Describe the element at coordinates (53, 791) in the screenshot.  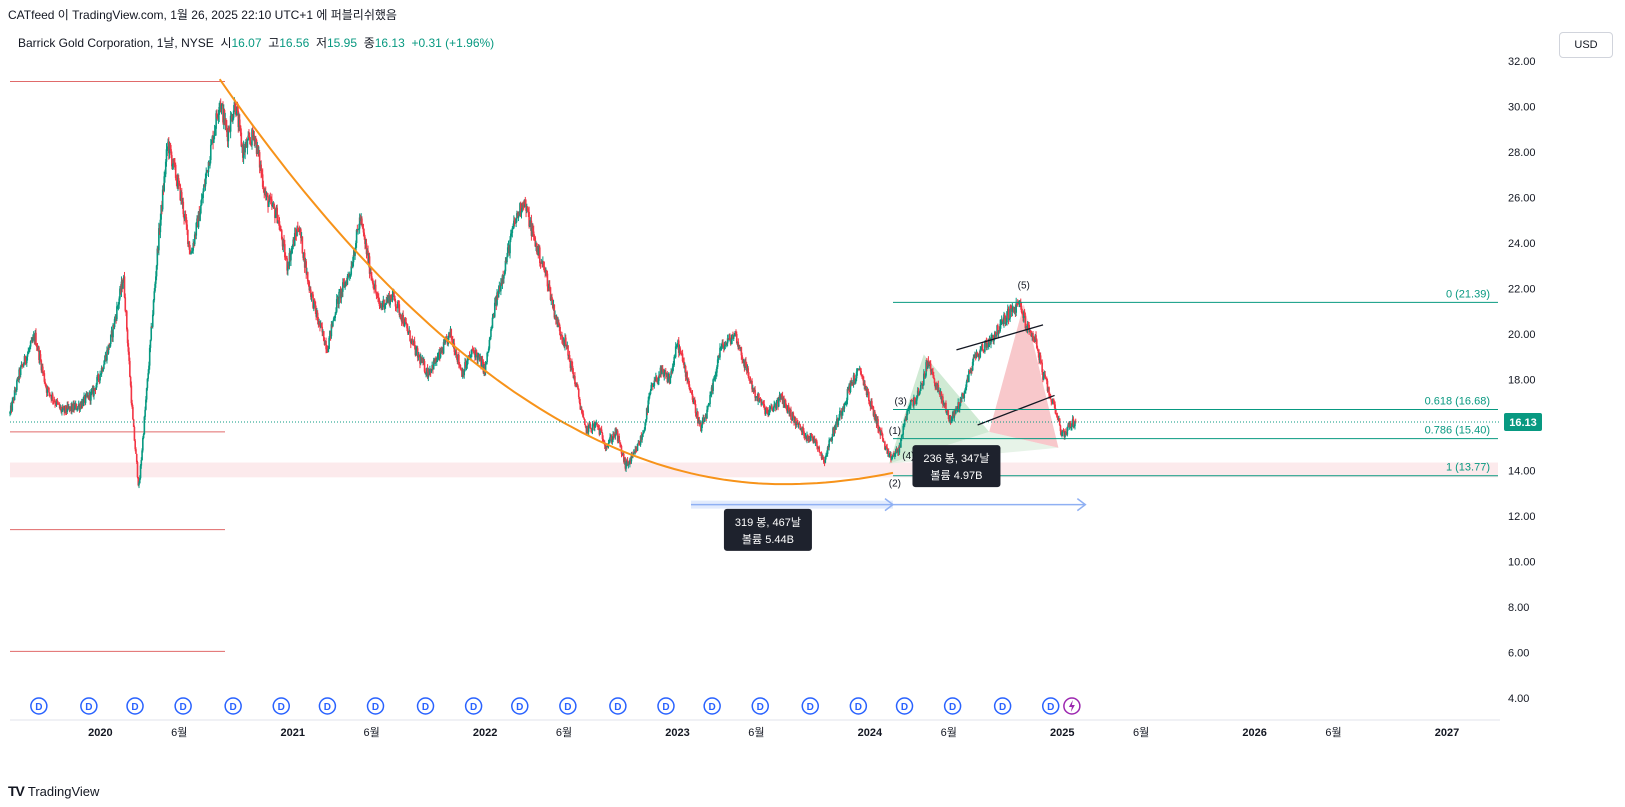
I see `tradingview-logo: TV TradingView` at that location.